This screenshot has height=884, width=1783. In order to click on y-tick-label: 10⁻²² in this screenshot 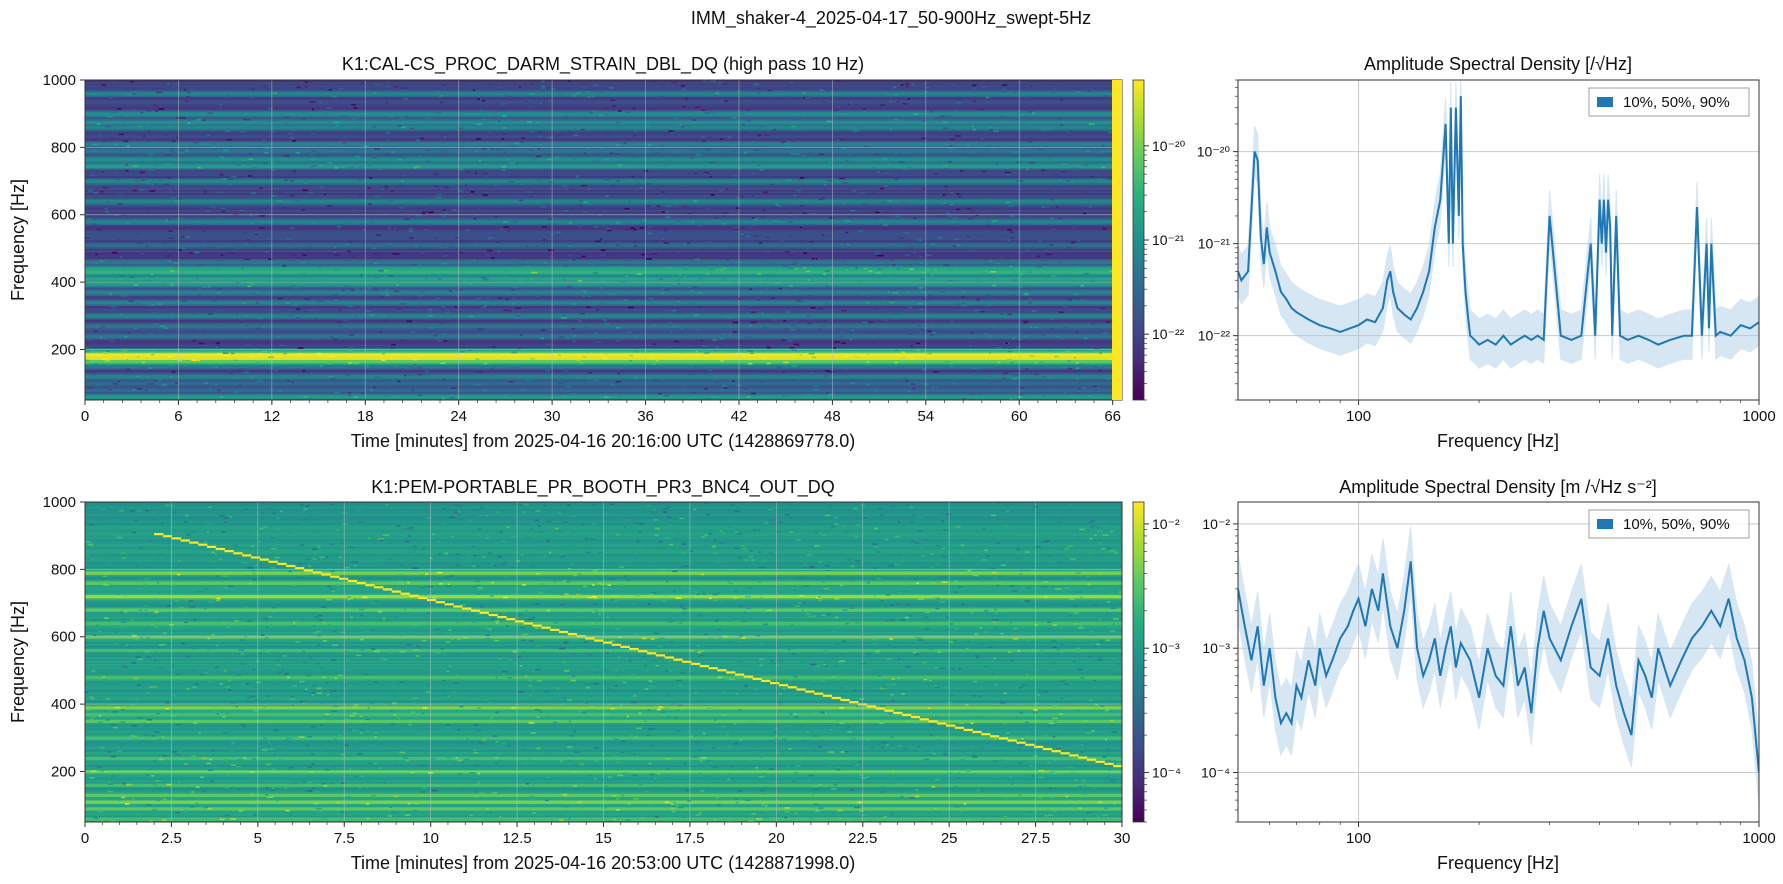, I will do `click(1214, 336)`.